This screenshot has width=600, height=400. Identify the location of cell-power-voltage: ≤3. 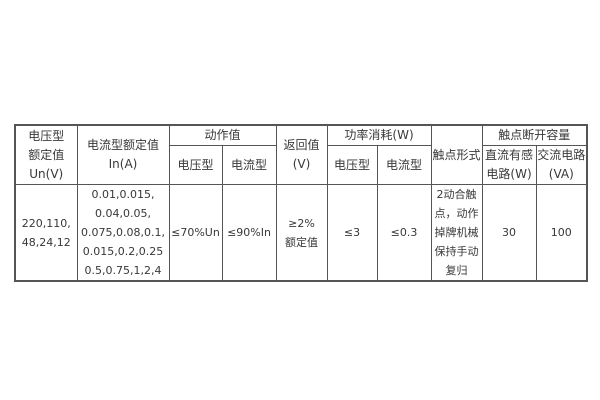
(352, 233).